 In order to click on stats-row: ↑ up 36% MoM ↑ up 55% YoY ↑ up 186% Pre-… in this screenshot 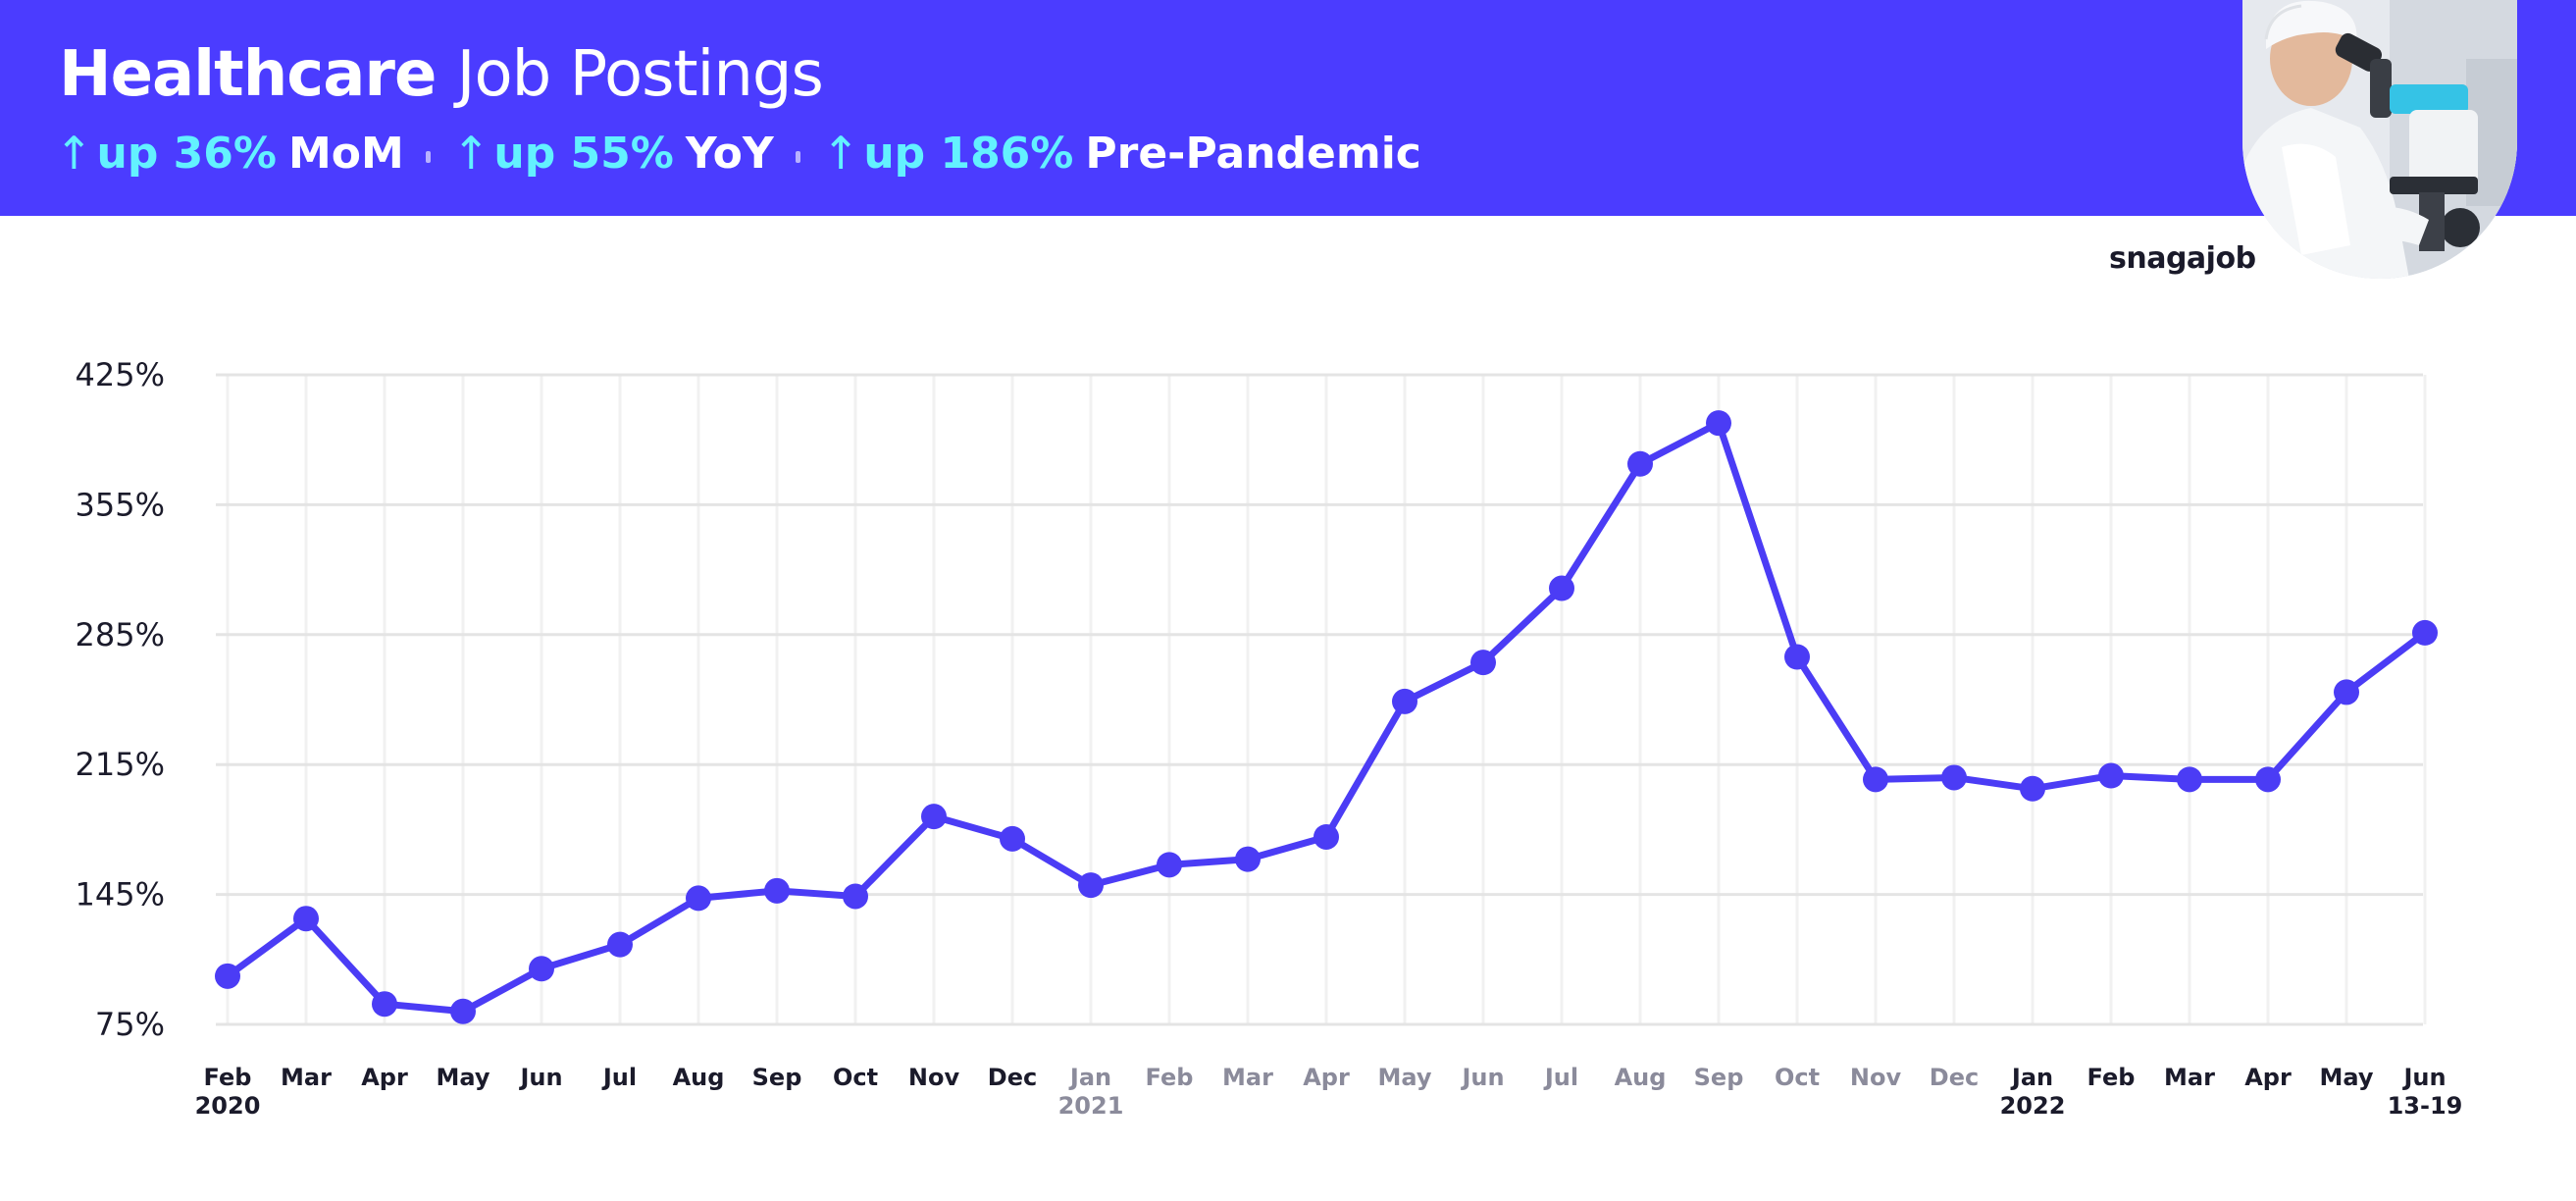, I will do `click(738, 153)`.